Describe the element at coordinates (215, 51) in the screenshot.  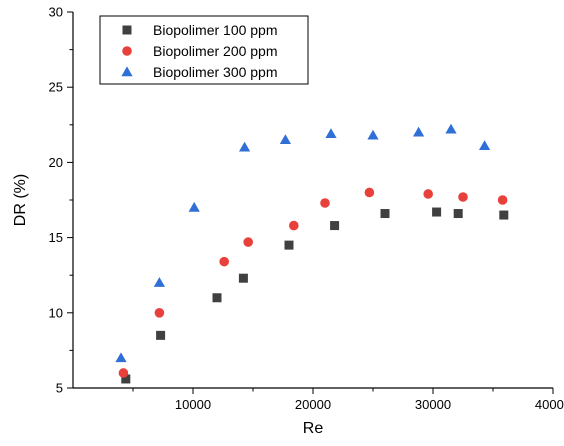
I see `legend-label: Biopolimer 200 ppm` at that location.